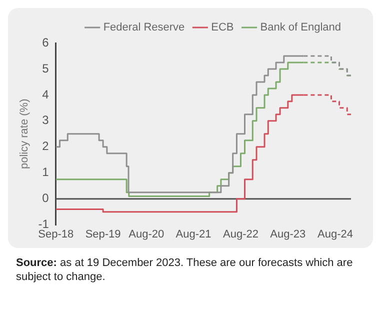 This screenshot has width=381, height=321. Describe the element at coordinates (222, 28) in the screenshot. I see `legend-label: ECB` at that location.